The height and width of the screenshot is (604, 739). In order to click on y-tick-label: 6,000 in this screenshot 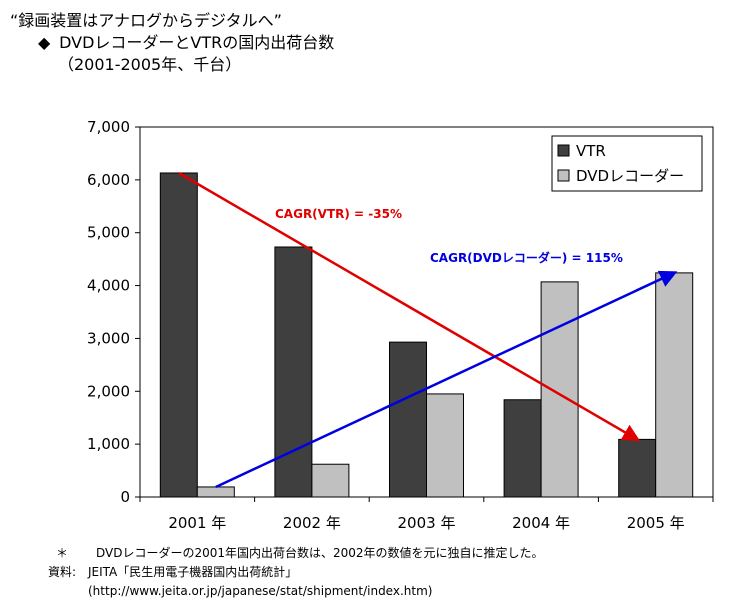, I will do `click(108, 180)`.